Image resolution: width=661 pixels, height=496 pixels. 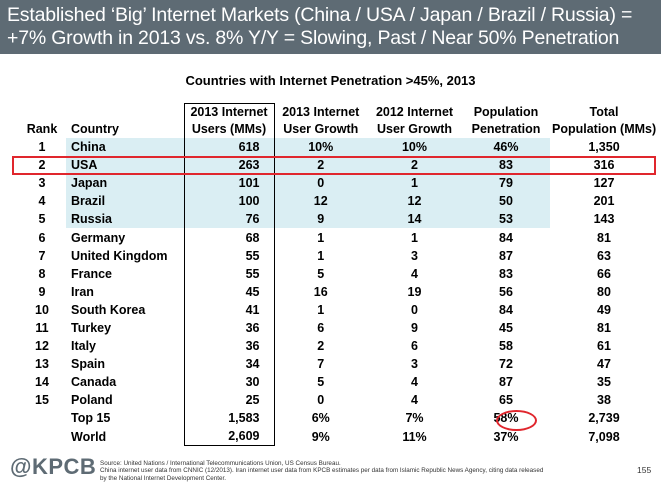 What do you see at coordinates (229, 273) in the screenshot?
I see `users-cell: 55` at bounding box center [229, 273].